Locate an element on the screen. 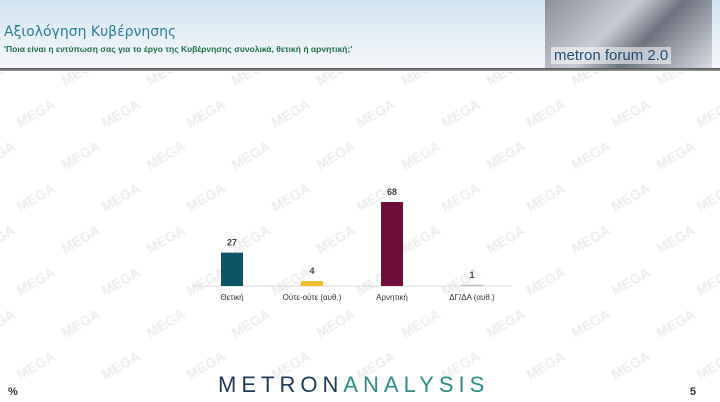 Image resolution: width=720 pixels, height=402 pixels. metron-forum-label: metron forum 2.0 is located at coordinates (611, 55).